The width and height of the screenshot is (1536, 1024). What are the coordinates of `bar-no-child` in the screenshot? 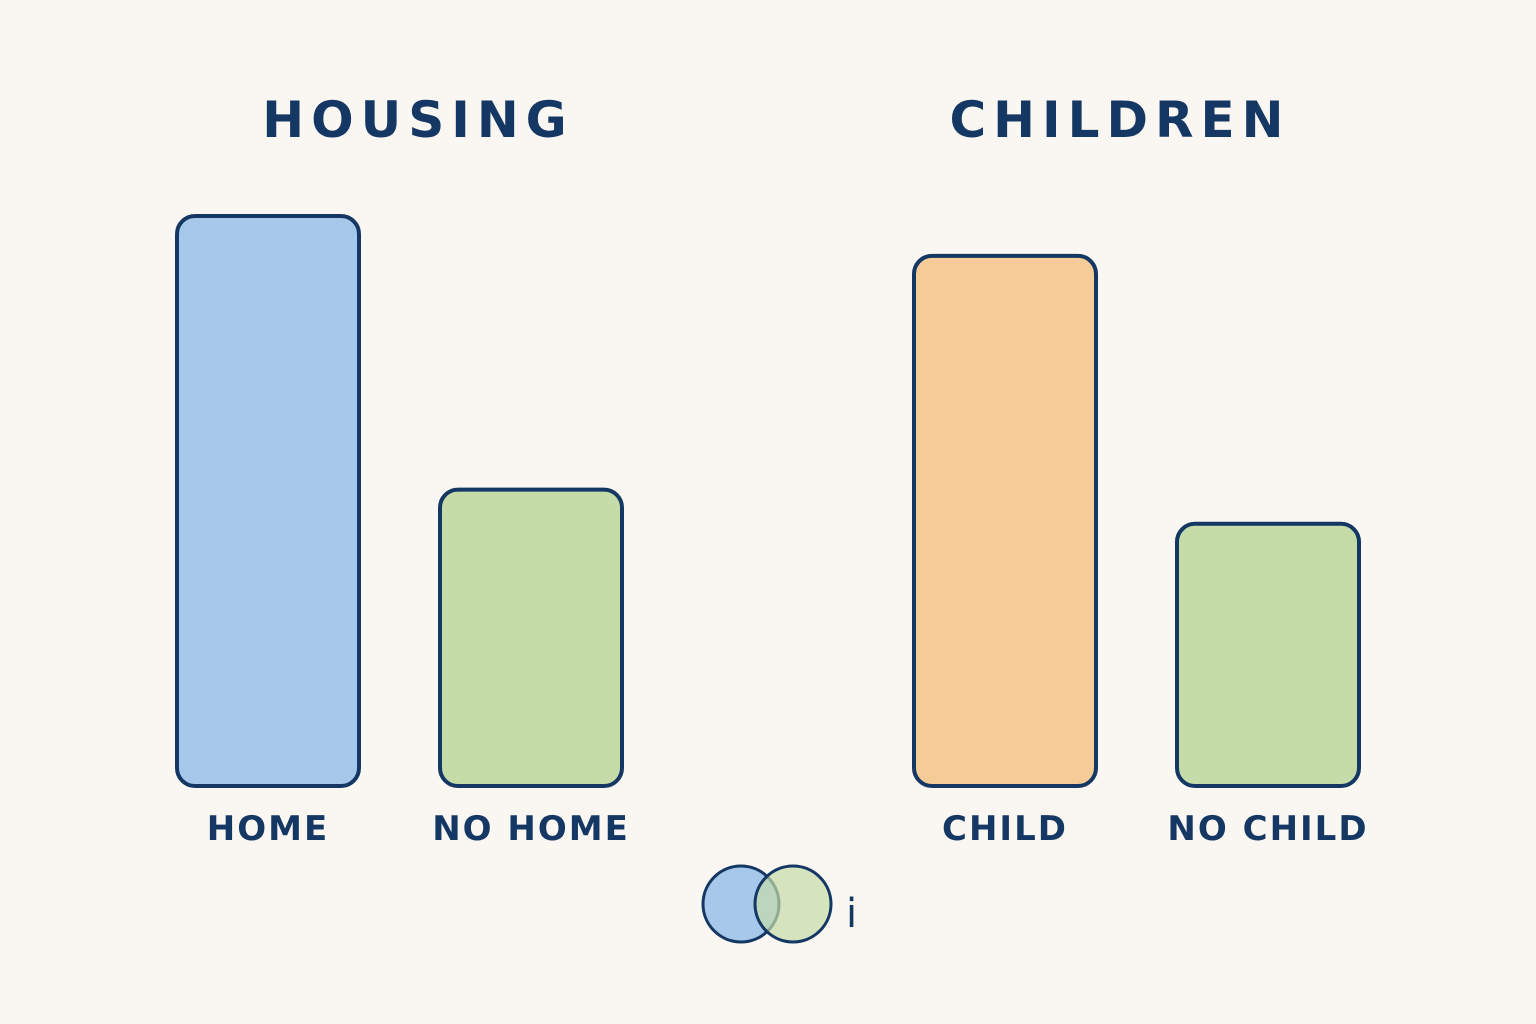 It's located at (1268, 654).